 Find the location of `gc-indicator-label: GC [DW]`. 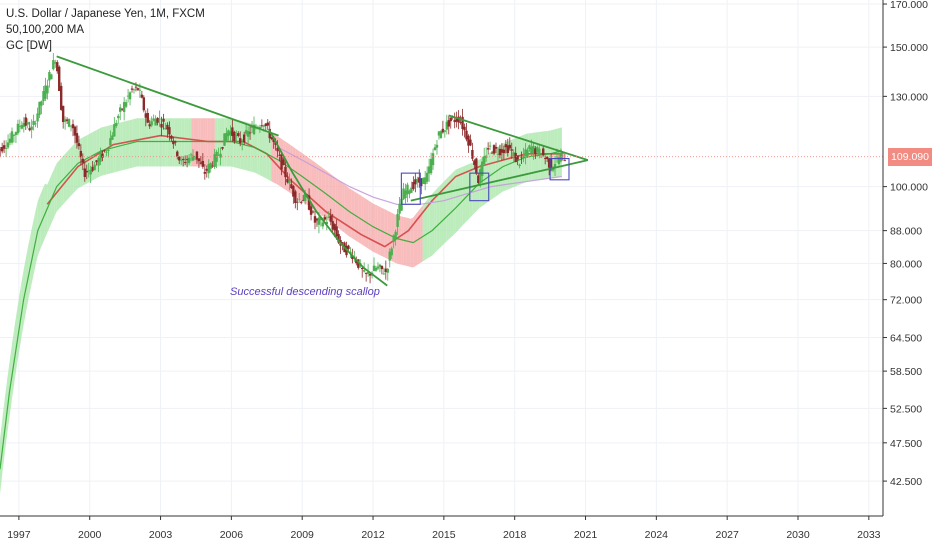

gc-indicator-label: GC [DW] is located at coordinates (29, 46).